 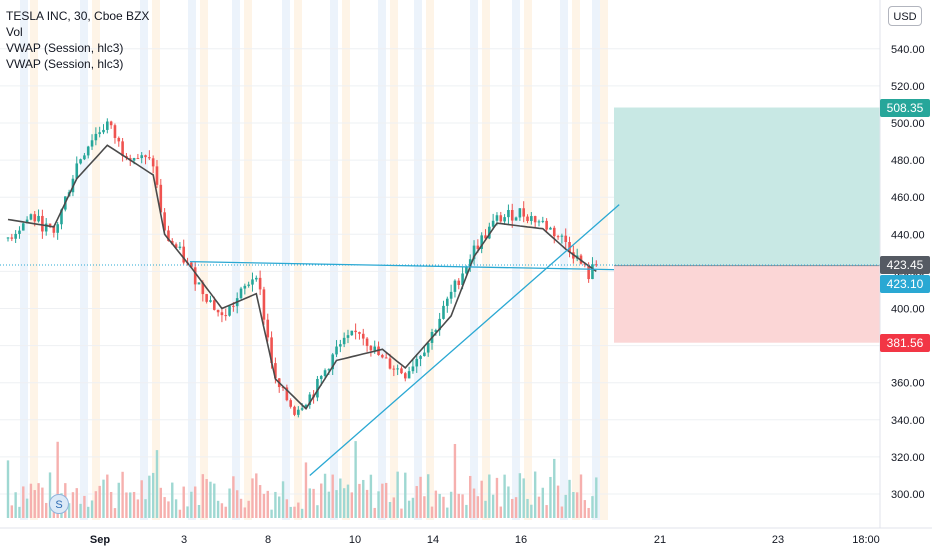 What do you see at coordinates (268, 540) in the screenshot?
I see `time-axis-label: 8` at bounding box center [268, 540].